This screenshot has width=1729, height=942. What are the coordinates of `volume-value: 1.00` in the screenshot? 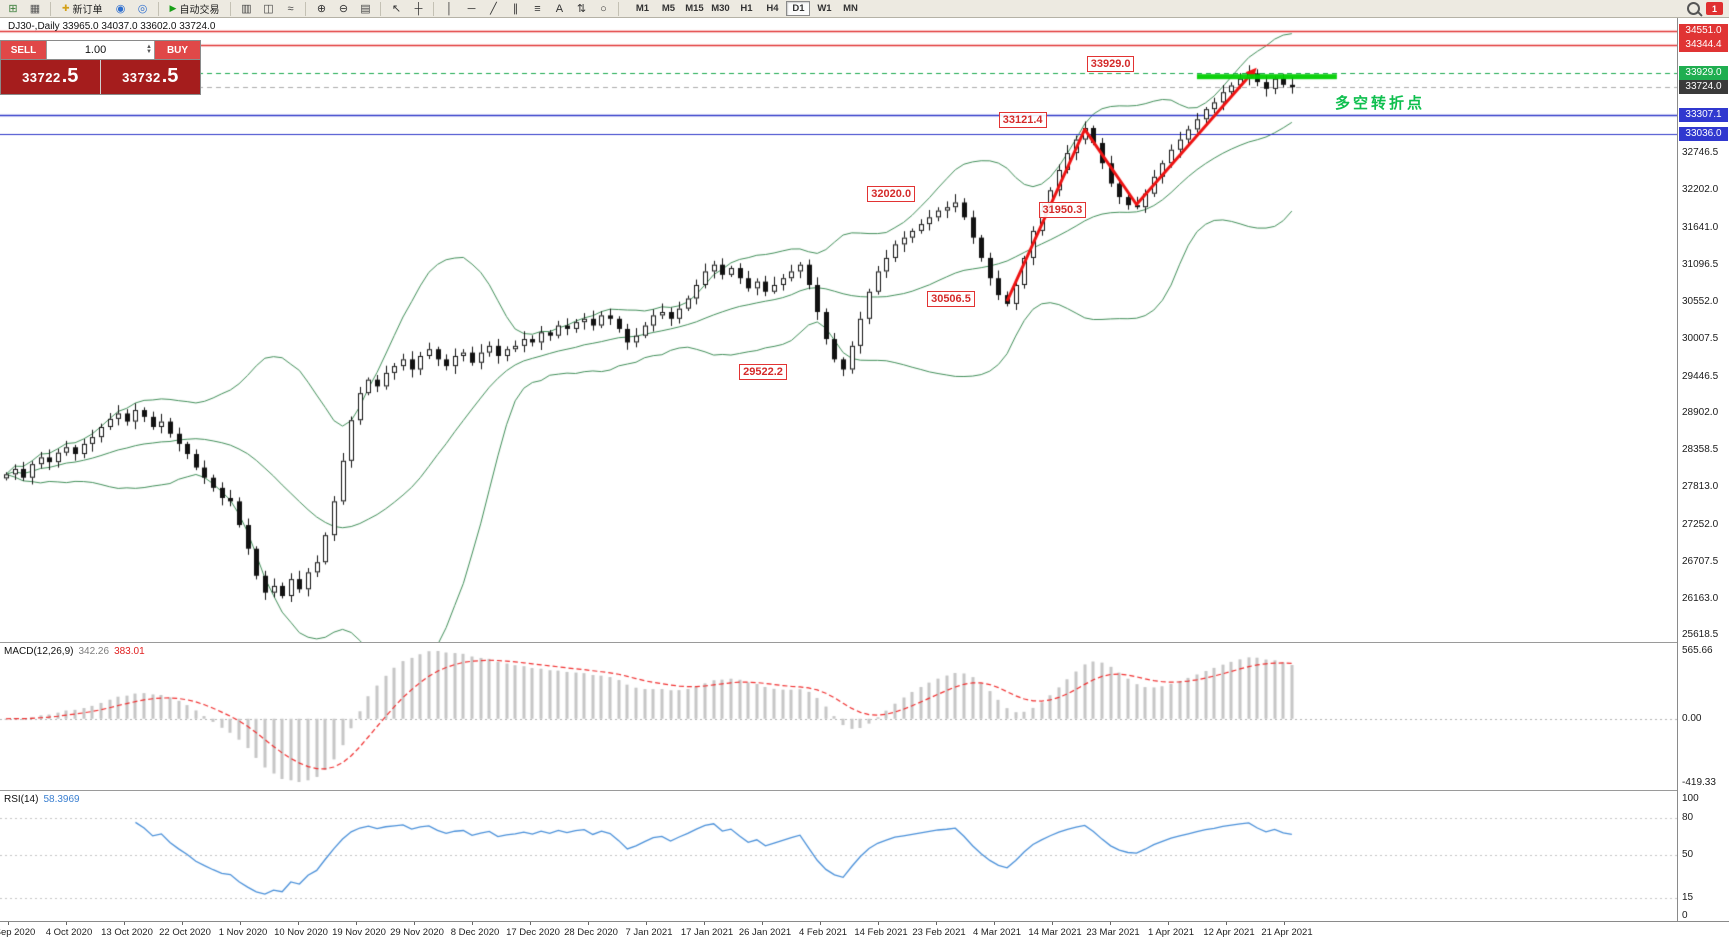 It's located at (95, 50).